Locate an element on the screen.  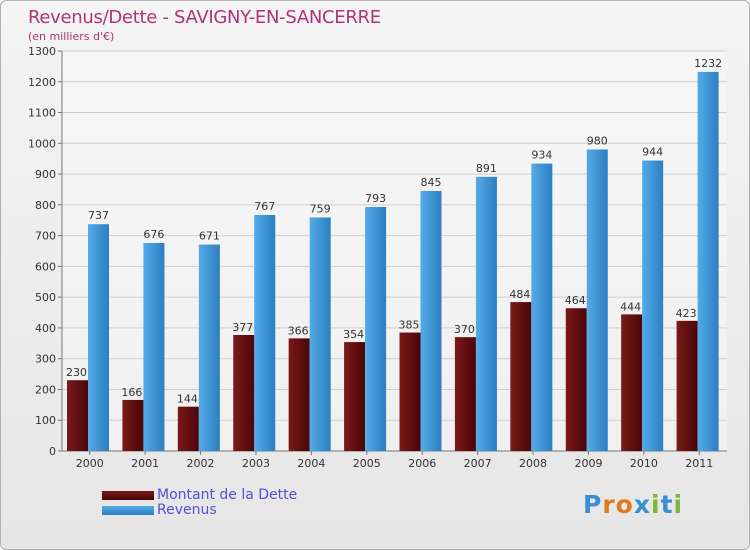
y-tick-label: 100 is located at coordinates (45, 420).